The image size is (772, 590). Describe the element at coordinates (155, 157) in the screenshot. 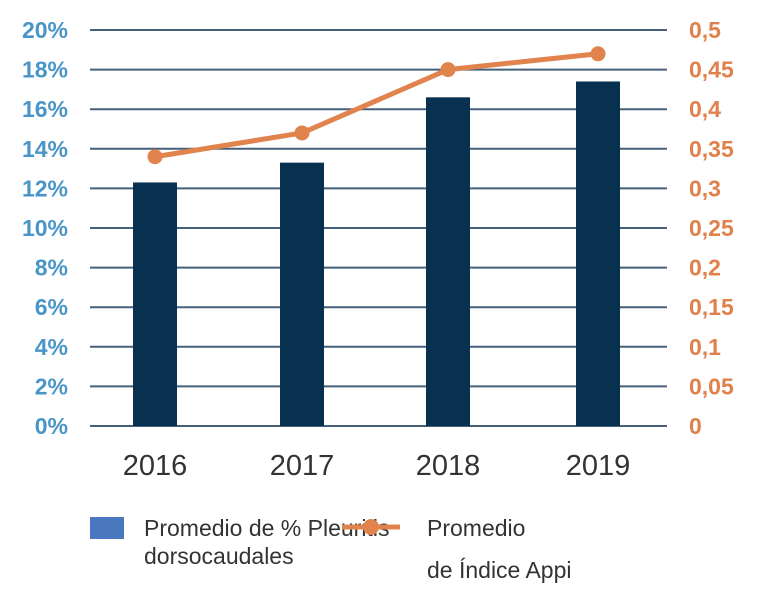

I see `appi-point-2016` at that location.